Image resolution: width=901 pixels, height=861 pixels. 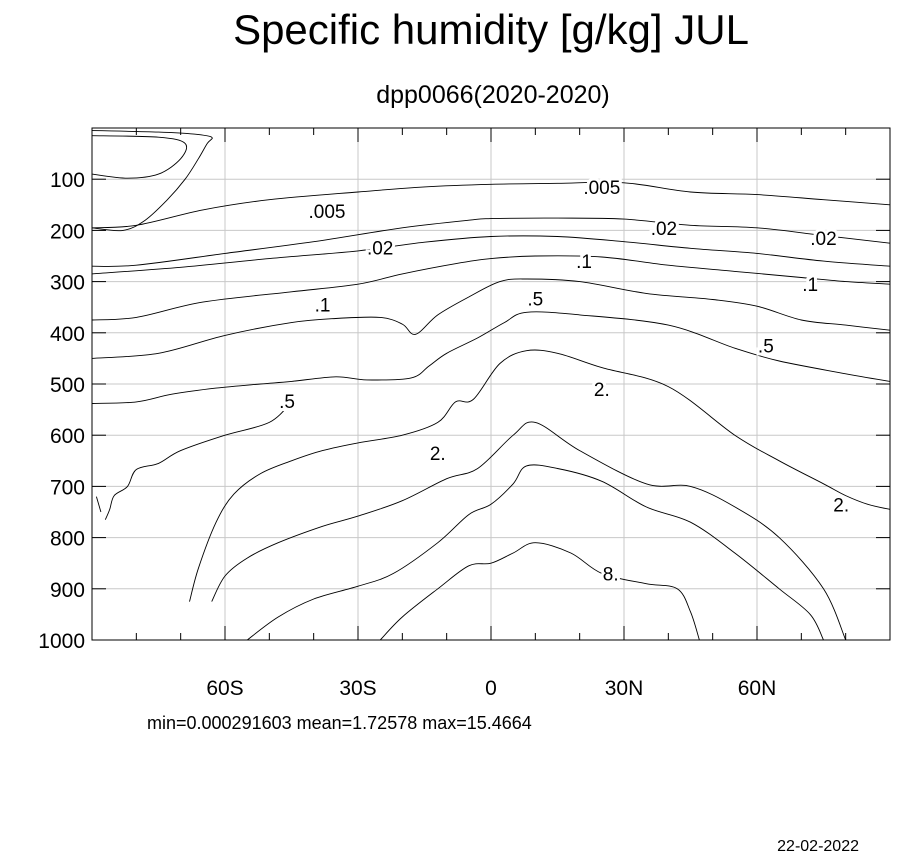 What do you see at coordinates (67, 231) in the screenshot?
I see `y-tick-label: 200` at bounding box center [67, 231].